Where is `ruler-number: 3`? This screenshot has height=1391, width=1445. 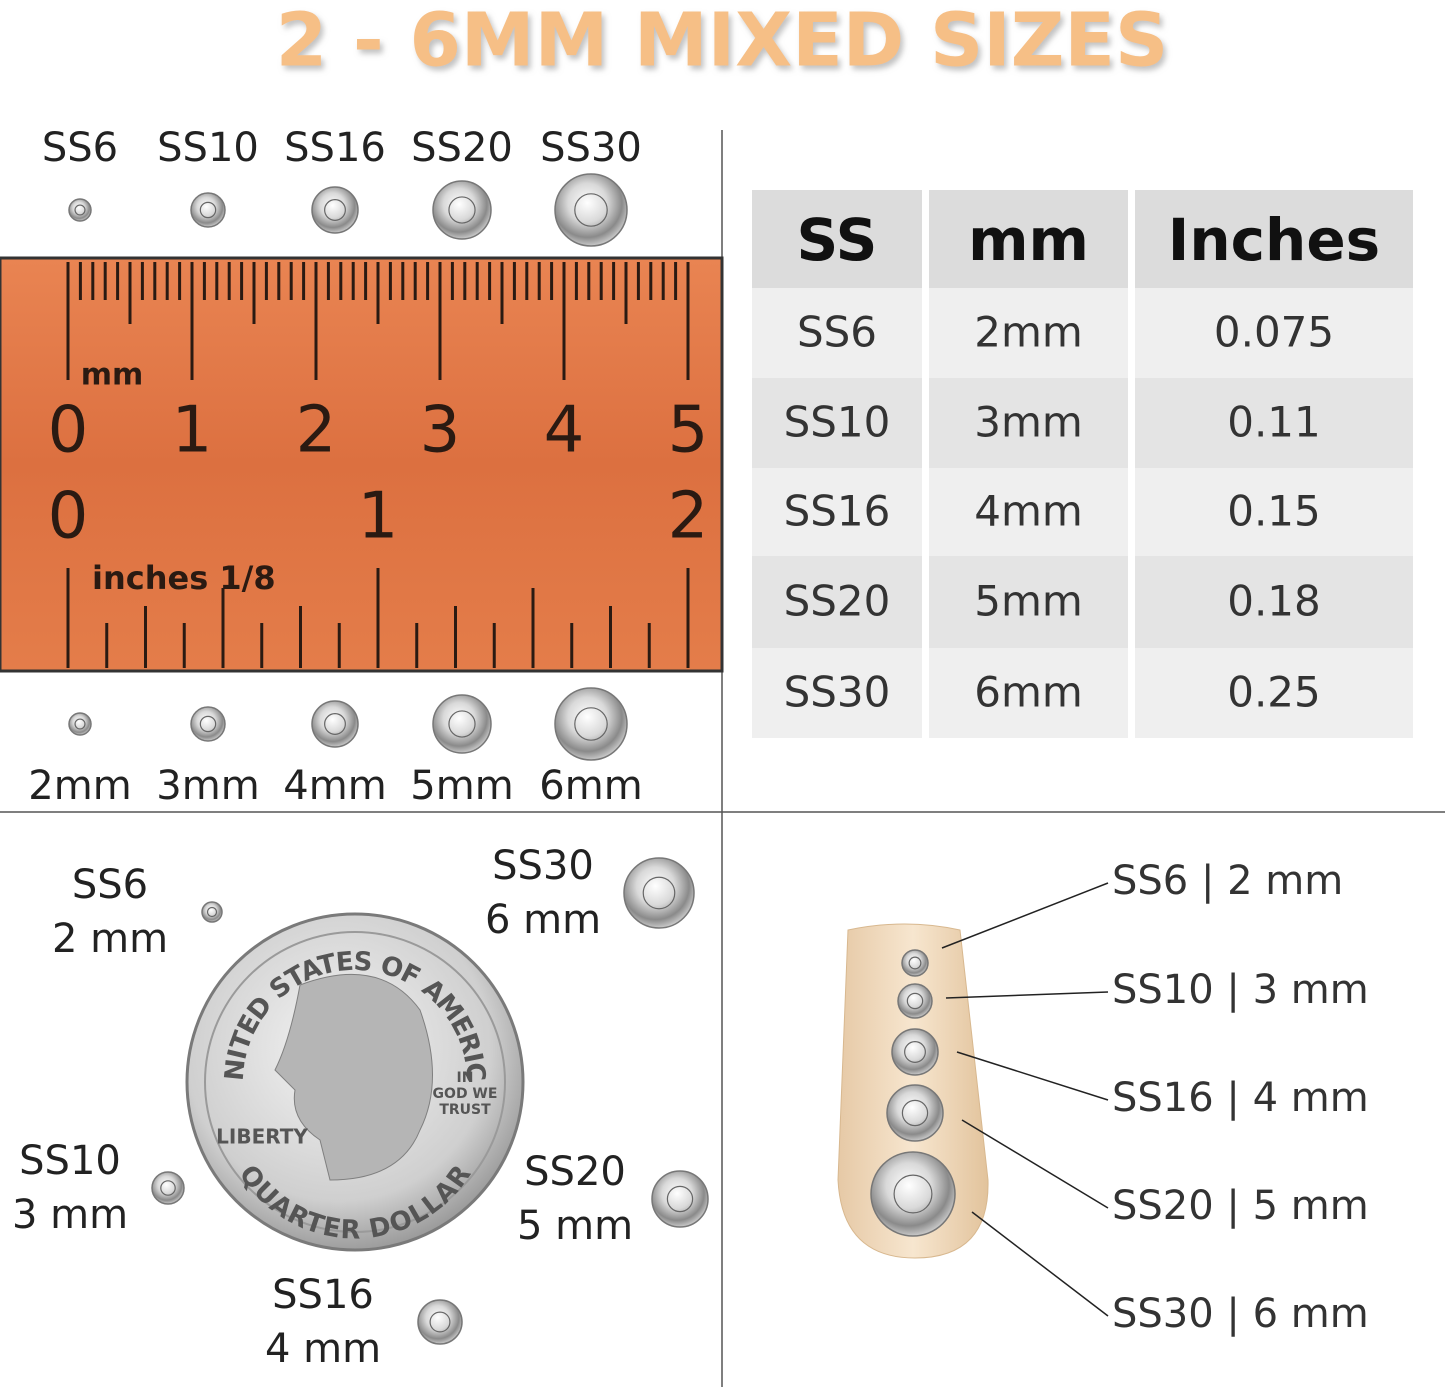
ruler-number: 3 is located at coordinates (440, 431).